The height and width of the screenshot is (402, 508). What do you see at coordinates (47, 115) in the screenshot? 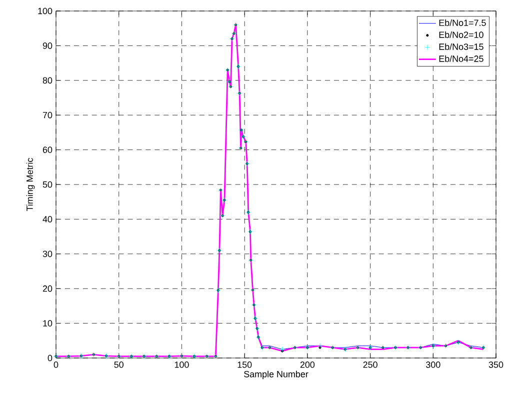
I see `y-tick-label: 70` at bounding box center [47, 115].